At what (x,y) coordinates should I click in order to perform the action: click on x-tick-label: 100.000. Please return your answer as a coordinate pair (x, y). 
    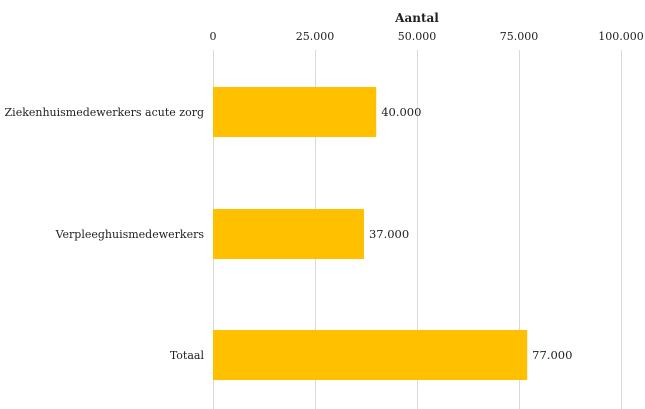
    Looking at the image, I should click on (621, 36).